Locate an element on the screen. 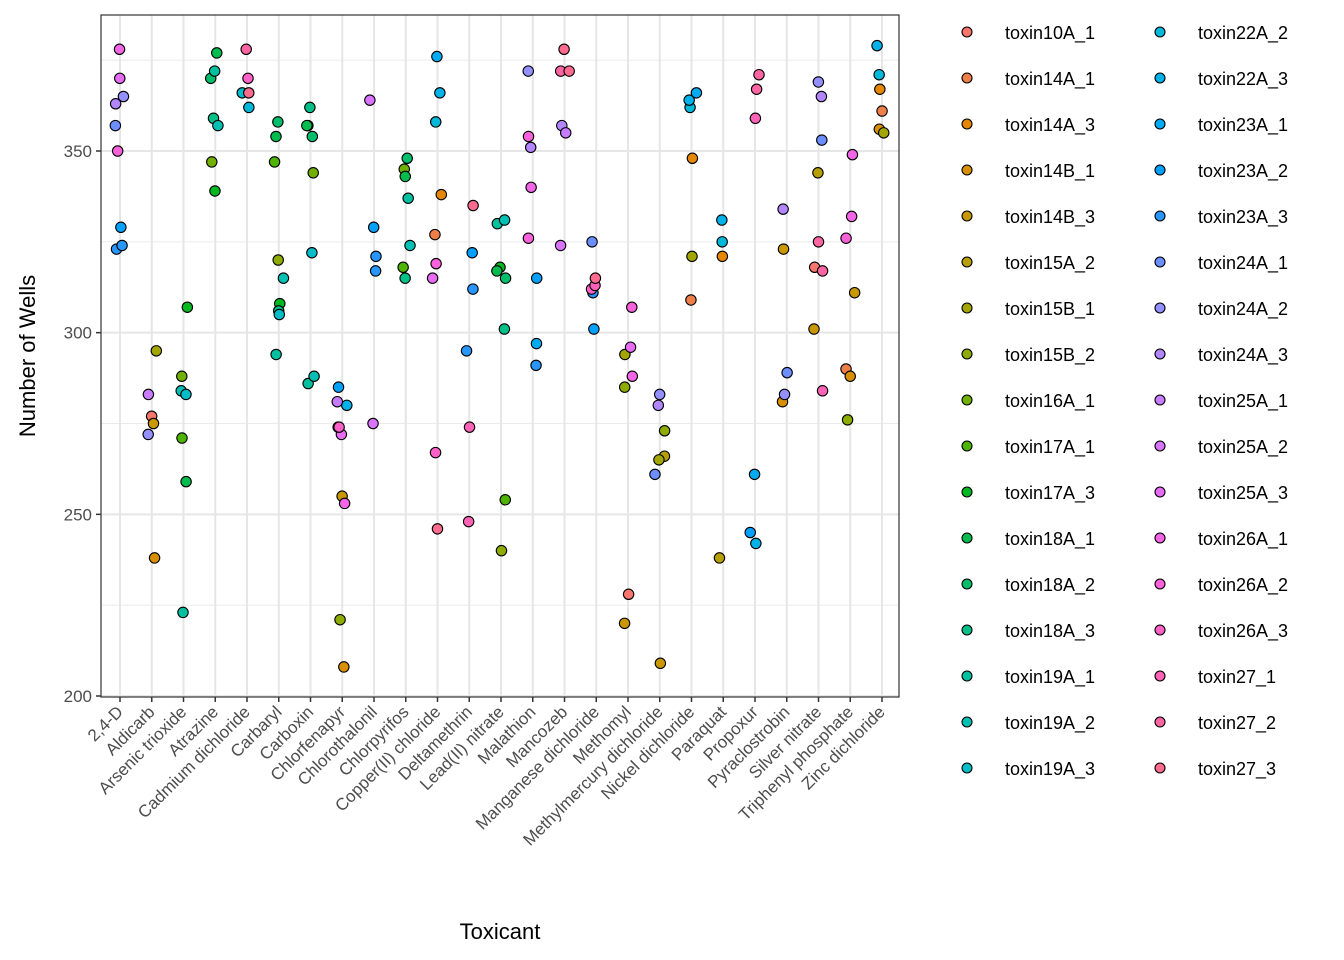 The image size is (1344, 960). legend-item: toxin27_3 is located at coordinates (1215, 769).